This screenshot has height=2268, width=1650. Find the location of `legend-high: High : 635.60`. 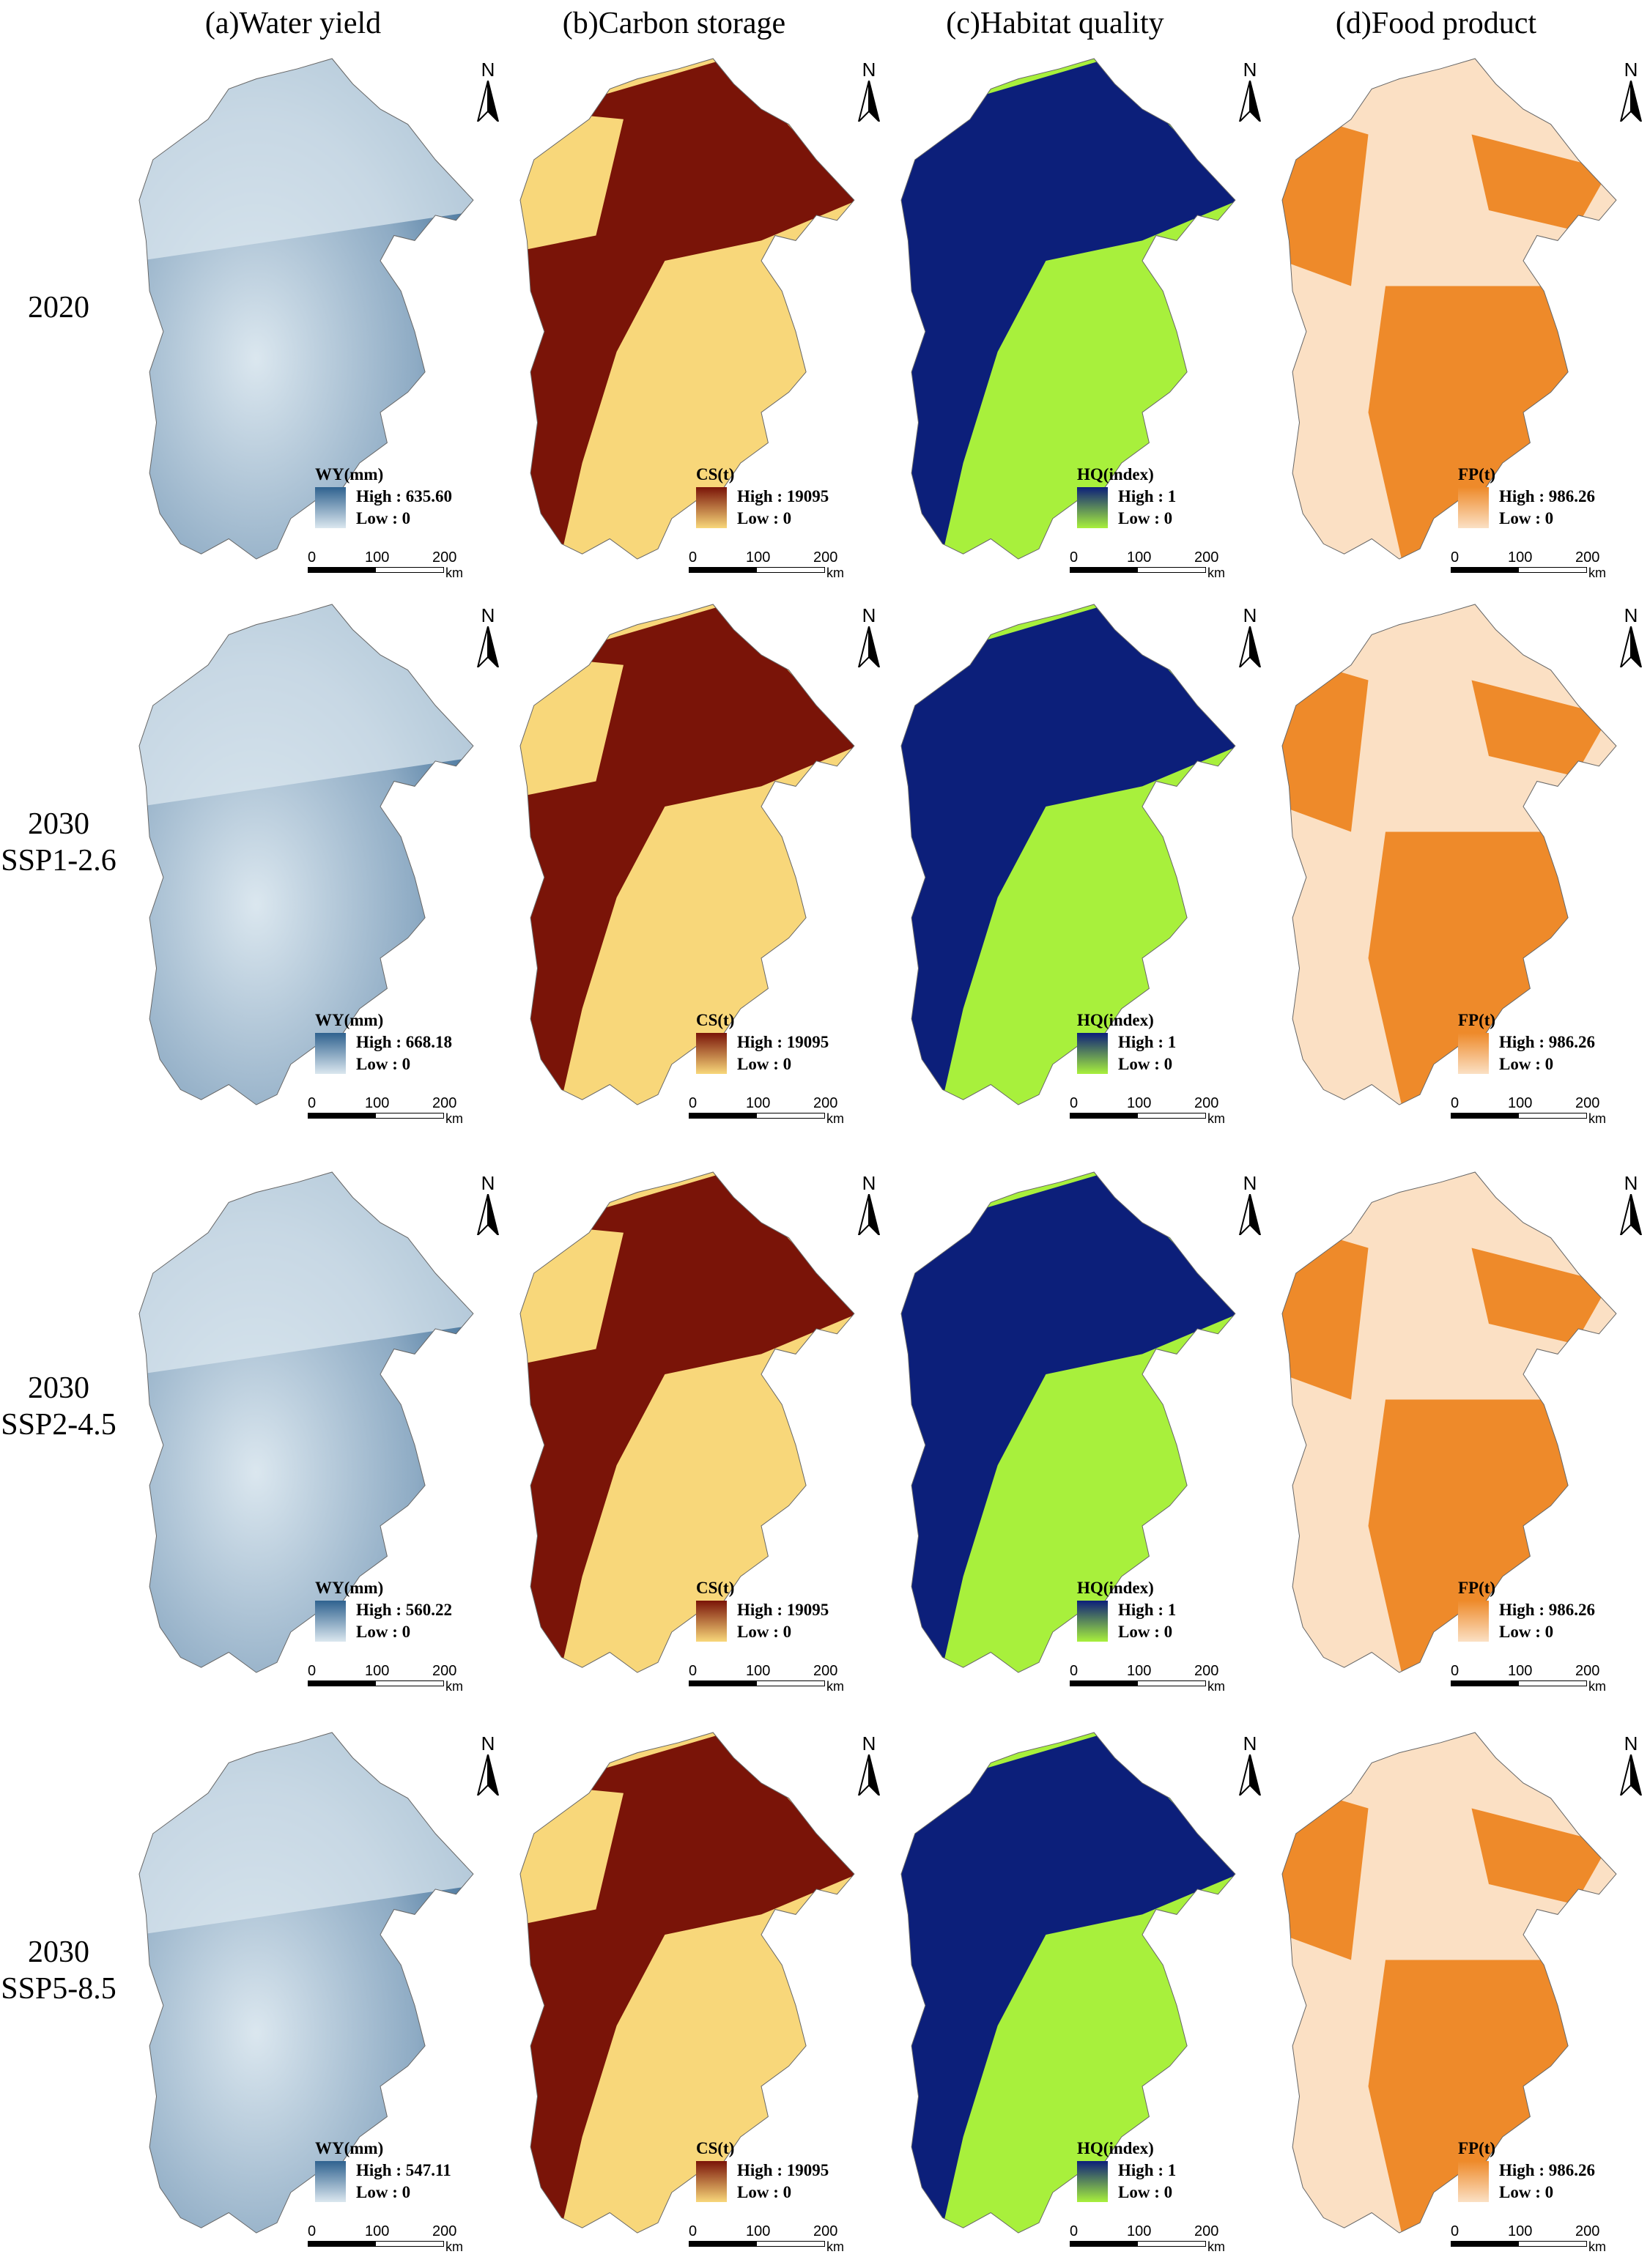

legend-high: High : 635.60 is located at coordinates (404, 496).